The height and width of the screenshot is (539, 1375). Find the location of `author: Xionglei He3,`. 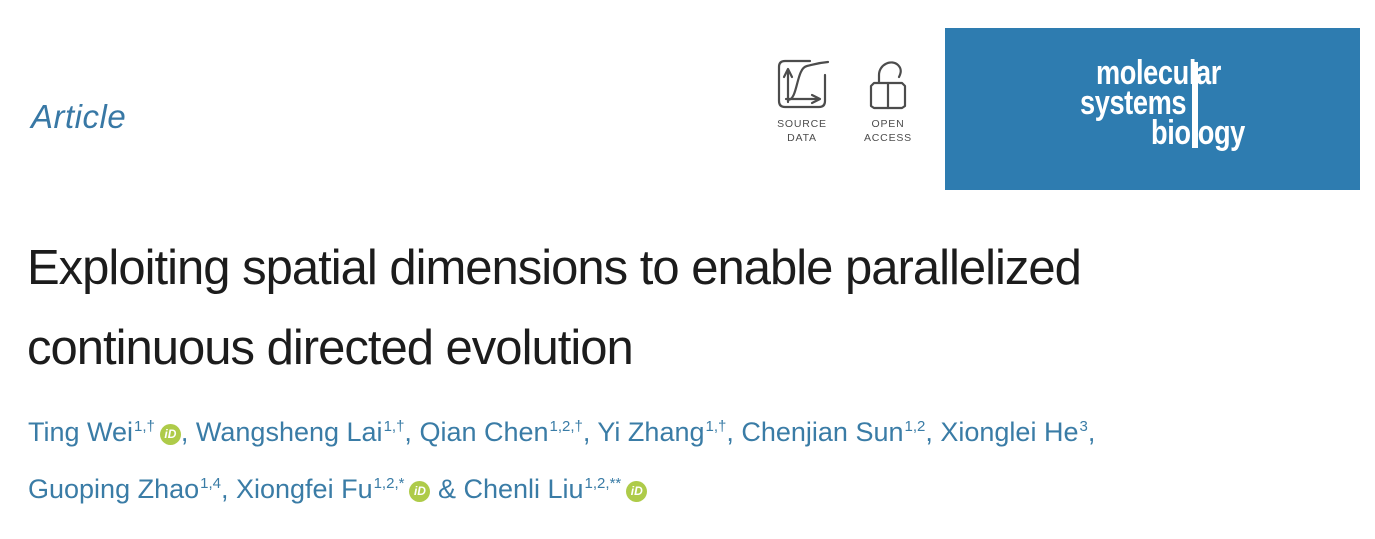

author: Xionglei He3, is located at coordinates (1017, 432).